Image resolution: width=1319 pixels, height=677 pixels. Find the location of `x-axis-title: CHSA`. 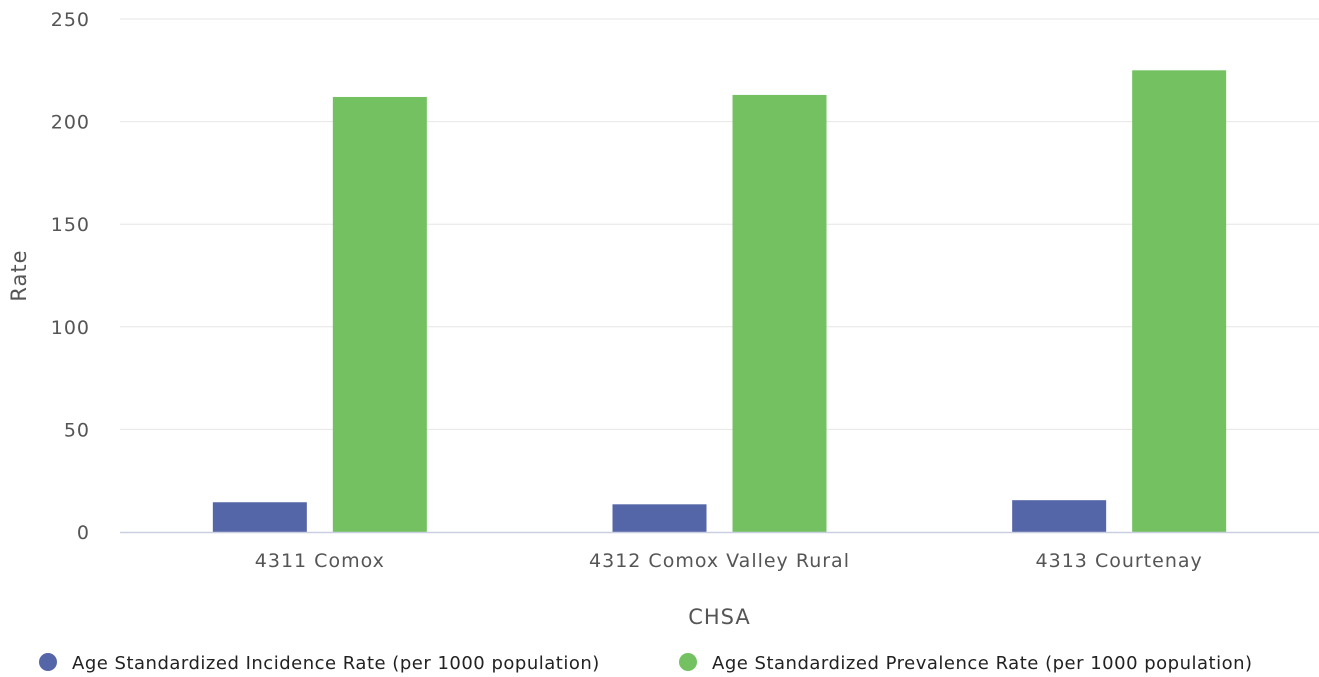

x-axis-title: CHSA is located at coordinates (719, 617).